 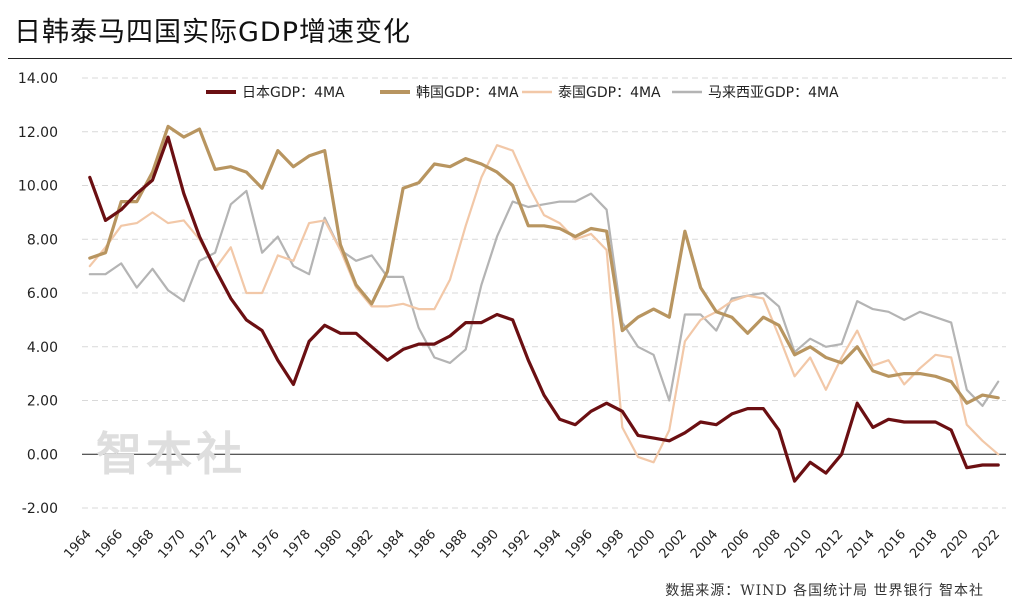 What do you see at coordinates (609, 93) in the screenshot?
I see `legend-label-thailand: 泰国GDP：4MA` at bounding box center [609, 93].